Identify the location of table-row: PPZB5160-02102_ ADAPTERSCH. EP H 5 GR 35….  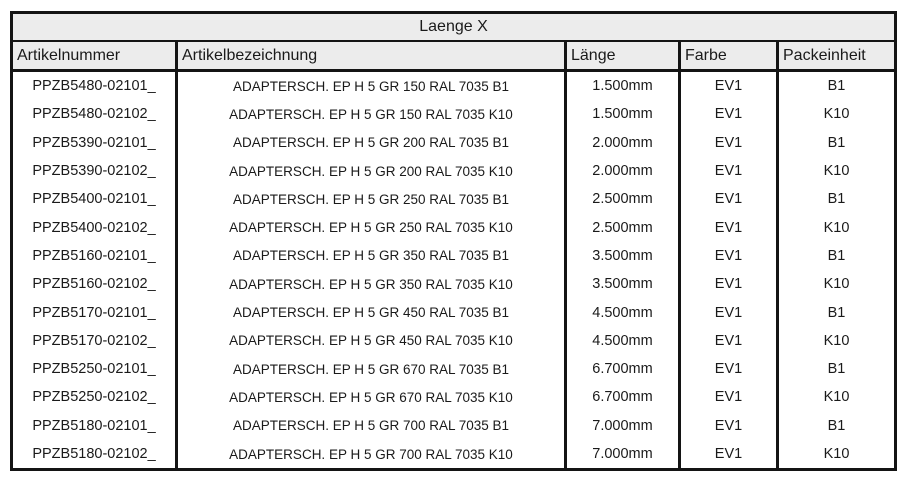
(454, 284).